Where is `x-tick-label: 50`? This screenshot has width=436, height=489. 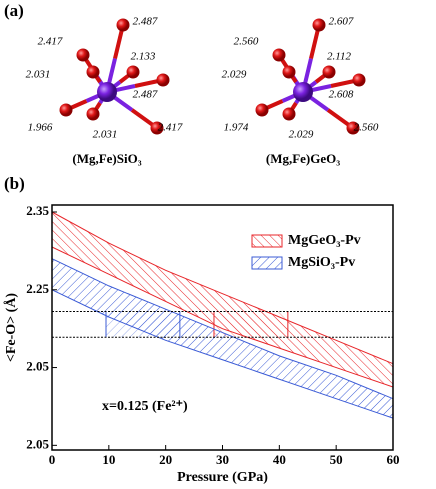
x-tick-label: 50 is located at coordinates (336, 459).